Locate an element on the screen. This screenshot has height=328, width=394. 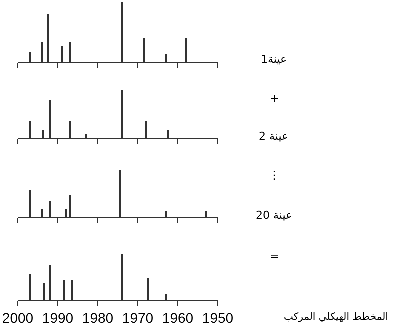
x-tick-label: 2000 is located at coordinates (18, 318).